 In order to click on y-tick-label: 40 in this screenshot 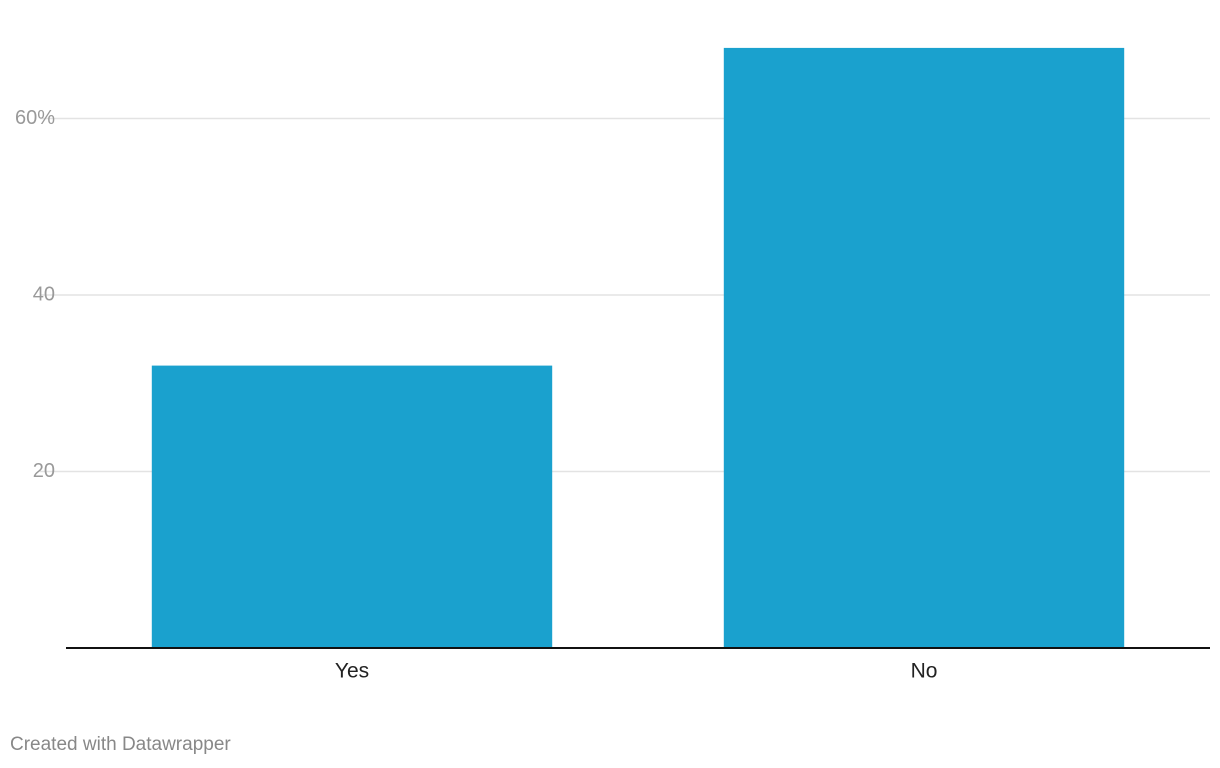, I will do `click(44, 294)`.